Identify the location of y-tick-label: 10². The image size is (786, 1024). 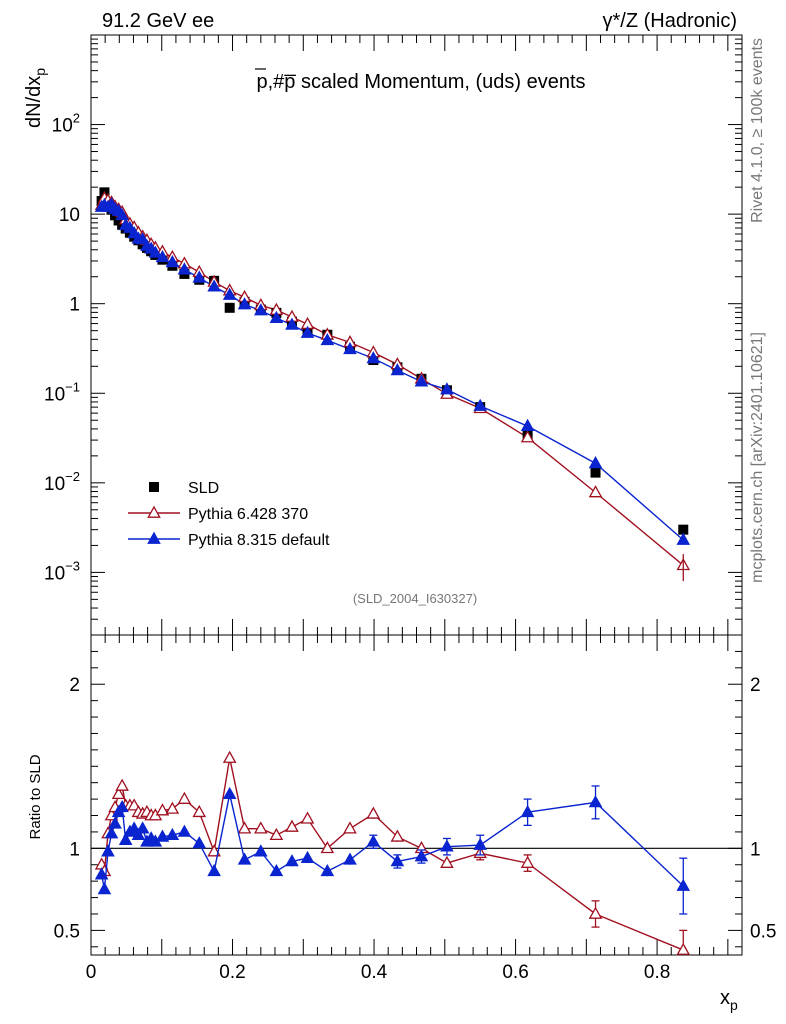
(66, 124).